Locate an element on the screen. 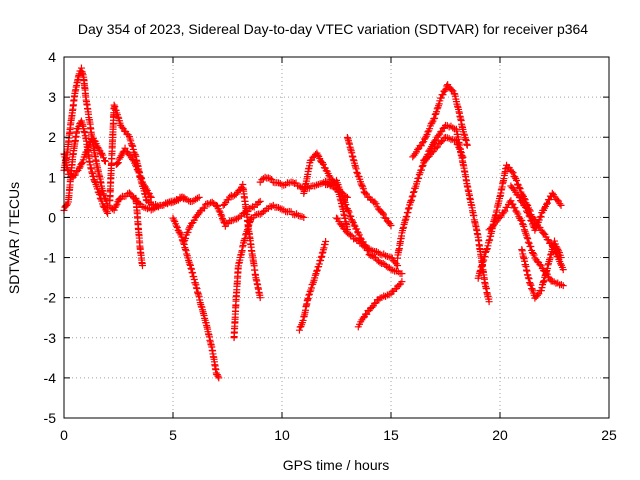 The width and height of the screenshot is (640, 480). y-tick-label: 4 is located at coordinates (52, 57).